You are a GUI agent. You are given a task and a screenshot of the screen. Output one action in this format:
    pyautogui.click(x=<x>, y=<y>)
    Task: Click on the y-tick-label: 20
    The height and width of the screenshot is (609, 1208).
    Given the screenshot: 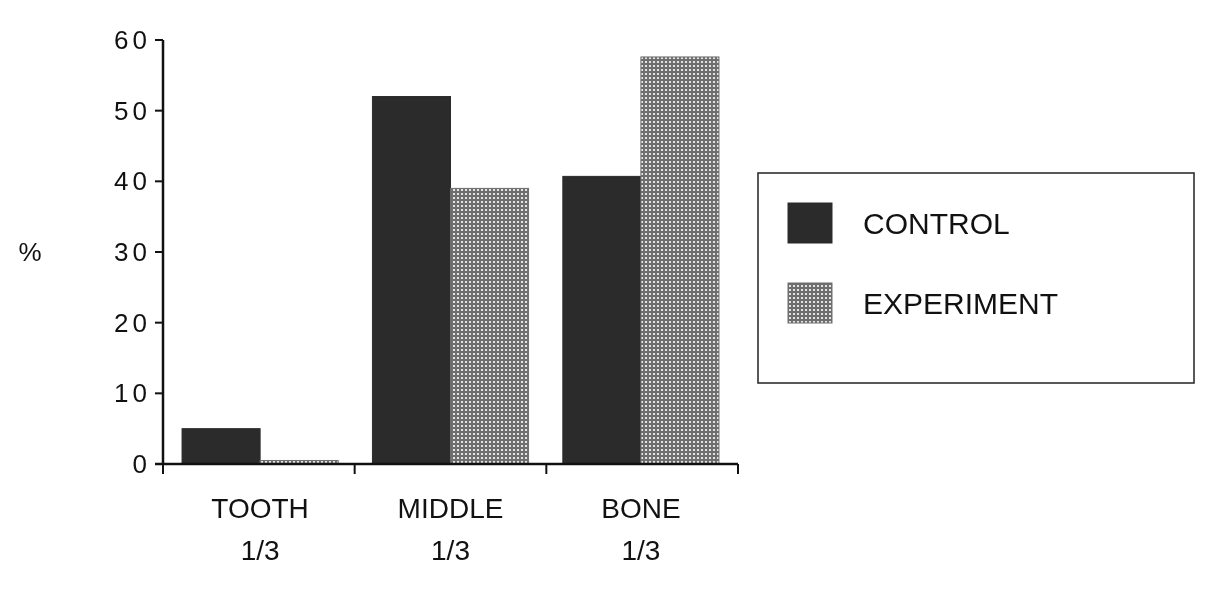 What is the action you would take?
    pyautogui.click(x=132, y=322)
    